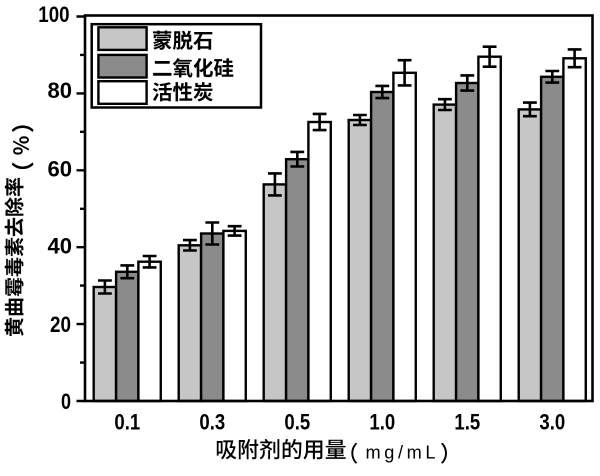 The image size is (600, 476). What do you see at coordinates (382, 422) in the screenshot?
I see `svg-text: 1.0` at bounding box center [382, 422].